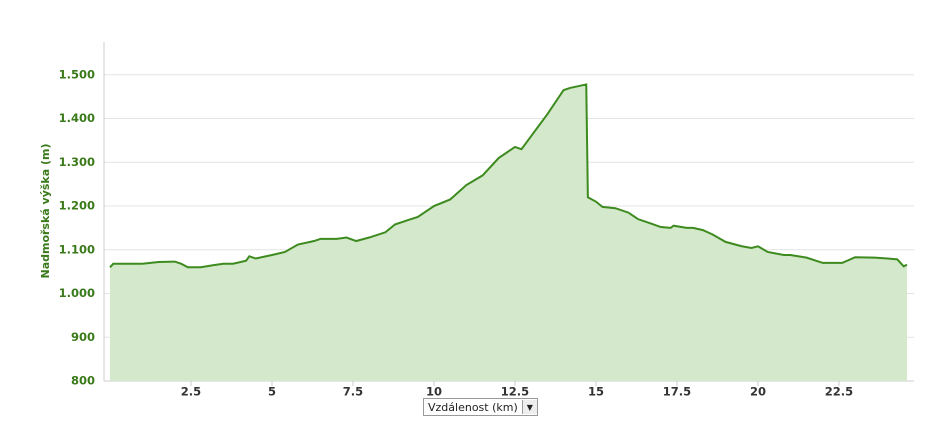 The image size is (943, 440). I want to click on x-tick-label: 12.5, so click(515, 392).